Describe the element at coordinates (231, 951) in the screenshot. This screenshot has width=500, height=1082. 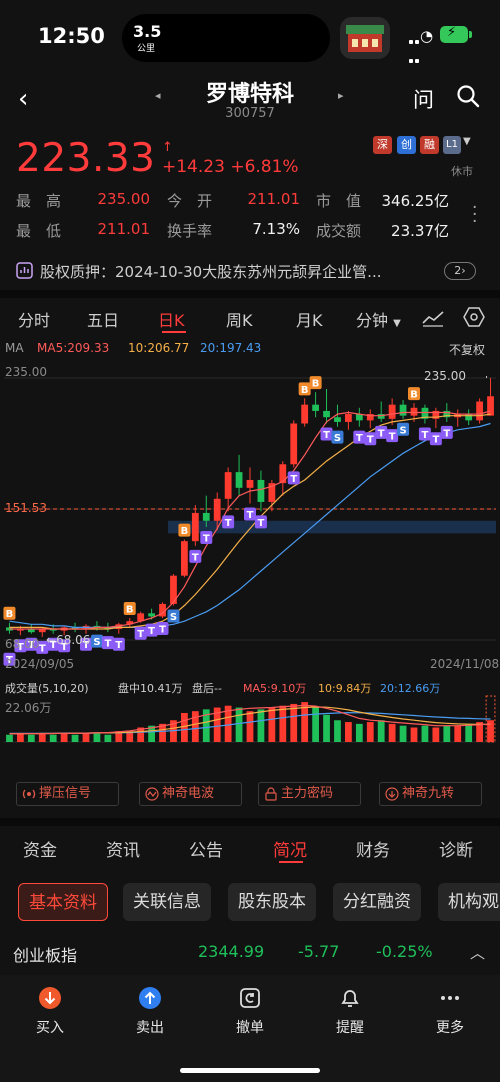
I see `index-value: 2344.99` at that location.